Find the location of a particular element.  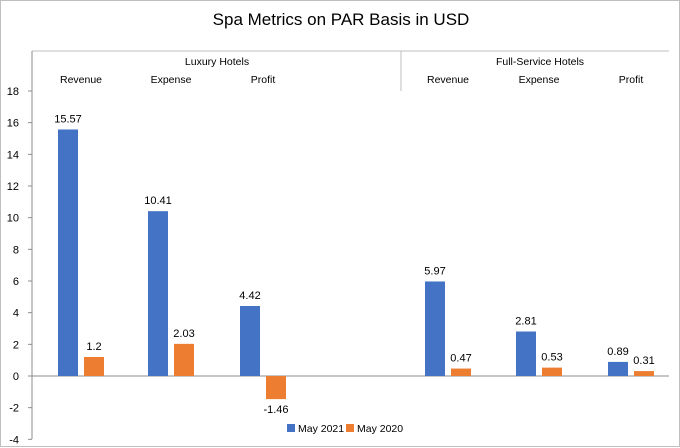

data-label: 1.2 is located at coordinates (93, 347).